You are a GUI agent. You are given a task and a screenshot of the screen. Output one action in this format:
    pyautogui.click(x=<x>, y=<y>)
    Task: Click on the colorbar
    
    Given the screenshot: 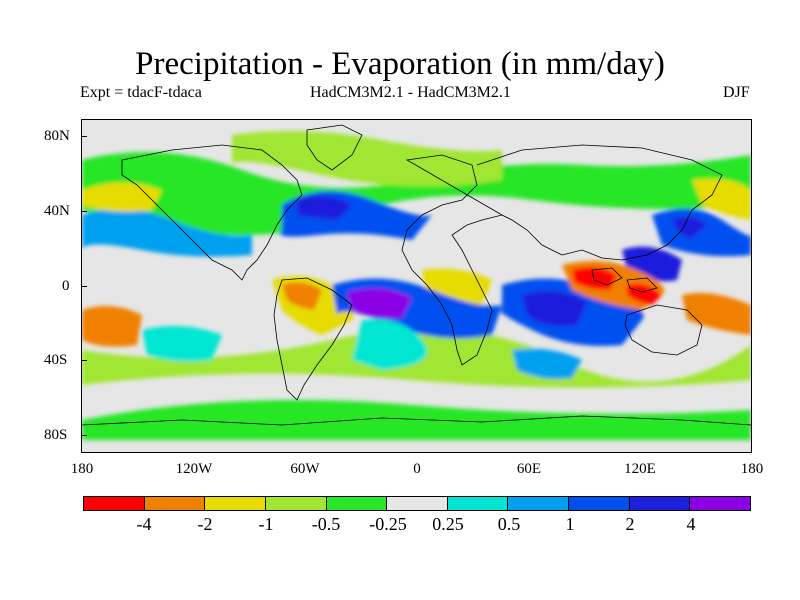 What is the action you would take?
    pyautogui.click(x=417, y=503)
    